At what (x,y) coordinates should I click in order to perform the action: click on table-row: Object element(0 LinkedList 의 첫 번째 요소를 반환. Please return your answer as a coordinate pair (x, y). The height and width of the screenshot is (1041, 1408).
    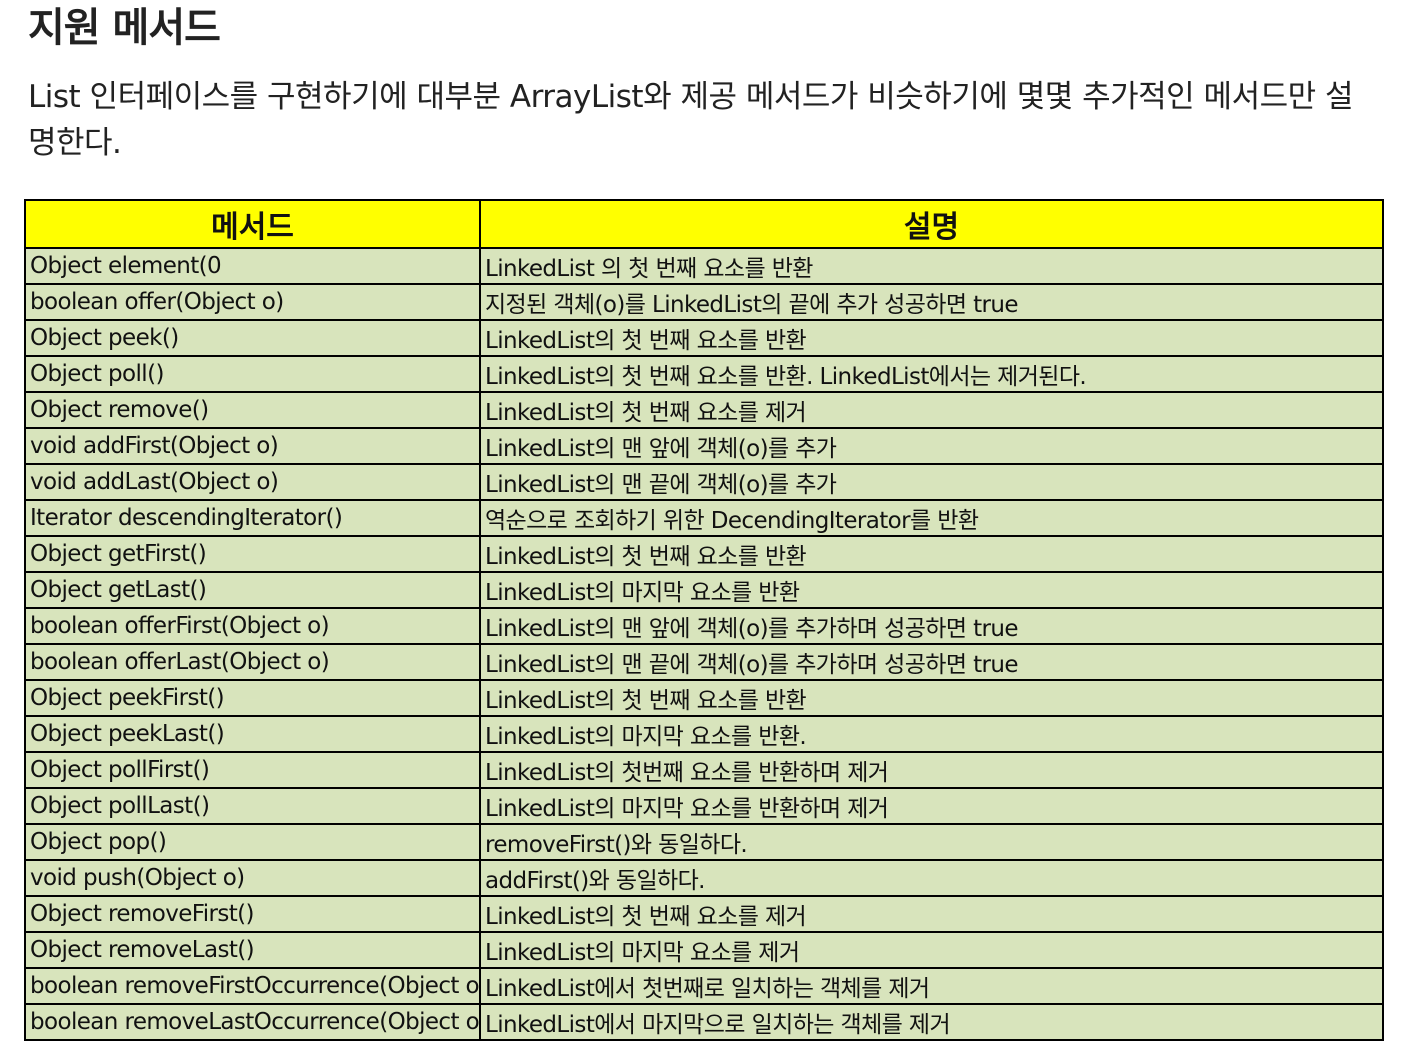
    Looking at the image, I should click on (704, 266).